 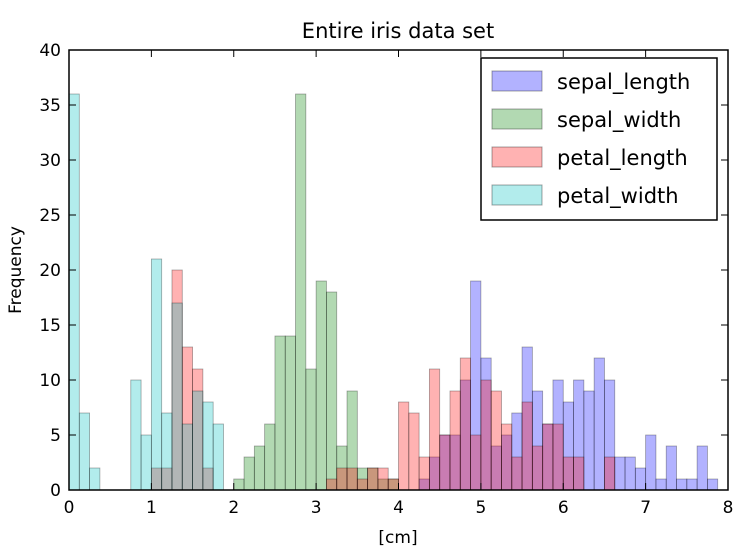 I want to click on y-tick-label: 0, so click(x=55, y=491).